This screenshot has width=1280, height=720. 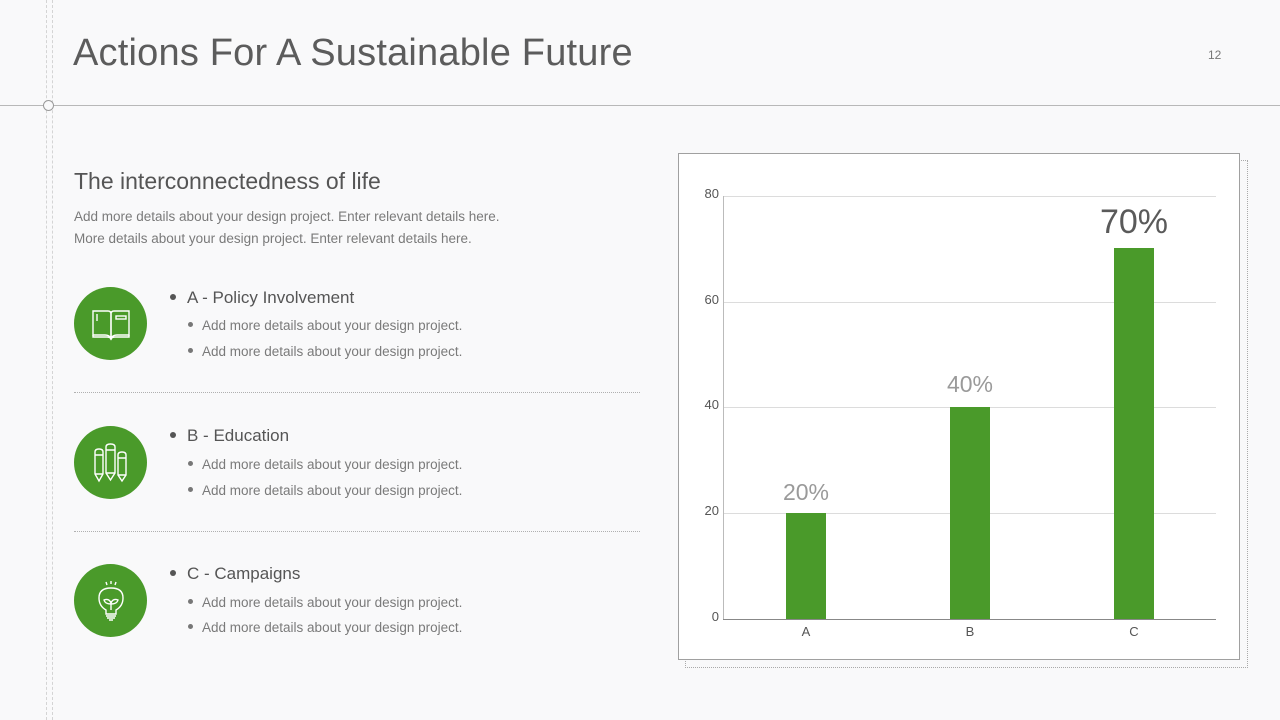 What do you see at coordinates (640, 105) in the screenshot?
I see `header-divider` at bounding box center [640, 105].